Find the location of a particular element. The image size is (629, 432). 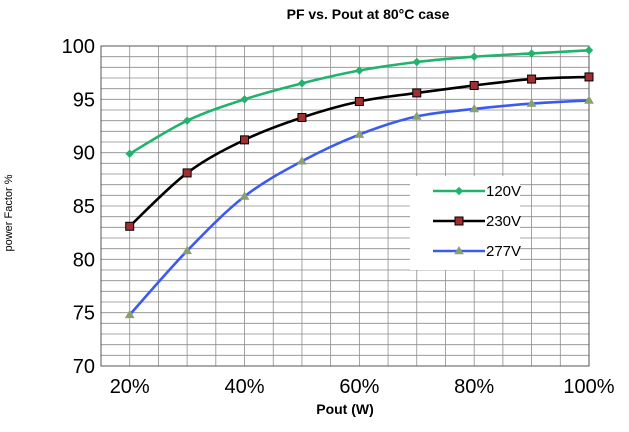

legend-item-230V: 230V is located at coordinates (477, 221).